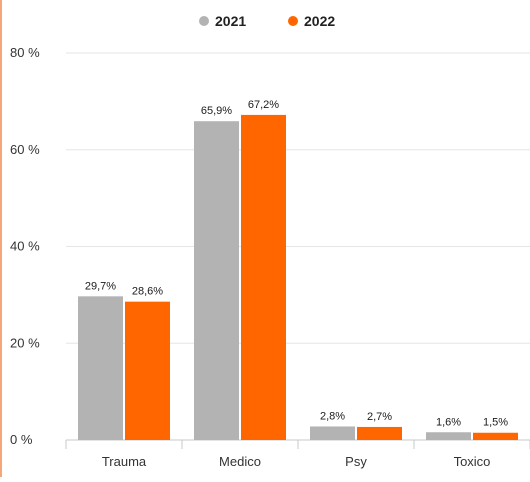 The height and width of the screenshot is (482, 530). Describe the element at coordinates (124, 461) in the screenshot. I see `x-tick-label: Trauma` at that location.